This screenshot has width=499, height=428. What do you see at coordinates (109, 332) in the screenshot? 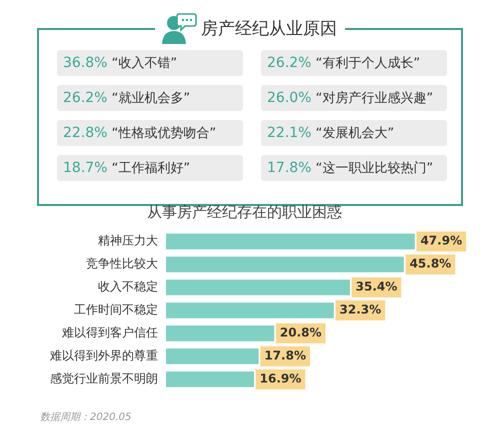
I see `y-tick-label: 难以得到客户信任` at bounding box center [109, 332].